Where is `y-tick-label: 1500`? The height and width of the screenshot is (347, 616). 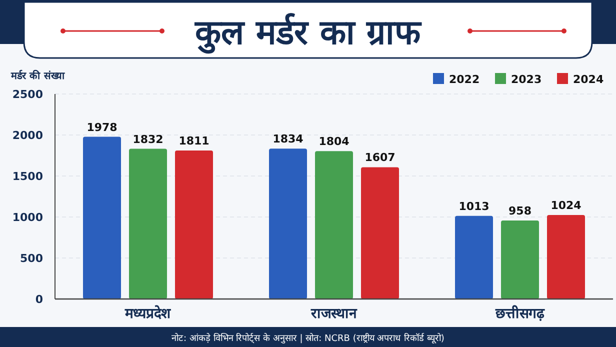 y-tick-label: 1500 is located at coordinates (28, 176).